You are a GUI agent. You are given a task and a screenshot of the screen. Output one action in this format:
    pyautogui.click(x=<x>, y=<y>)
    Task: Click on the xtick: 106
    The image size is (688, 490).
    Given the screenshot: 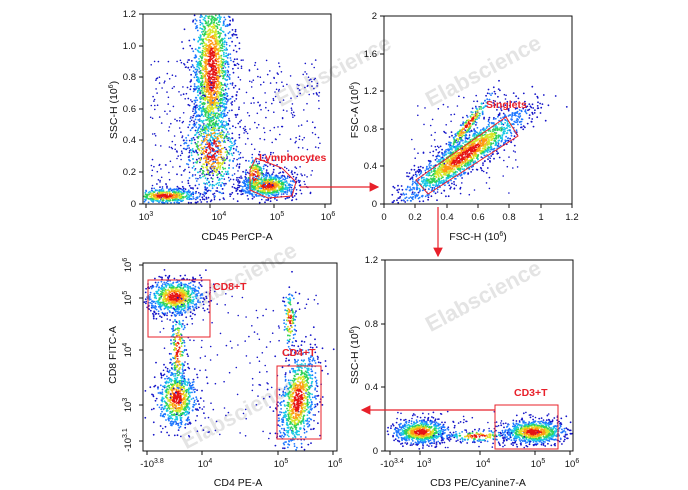 What is the action you would take?
    pyautogui.click(x=328, y=217)
    